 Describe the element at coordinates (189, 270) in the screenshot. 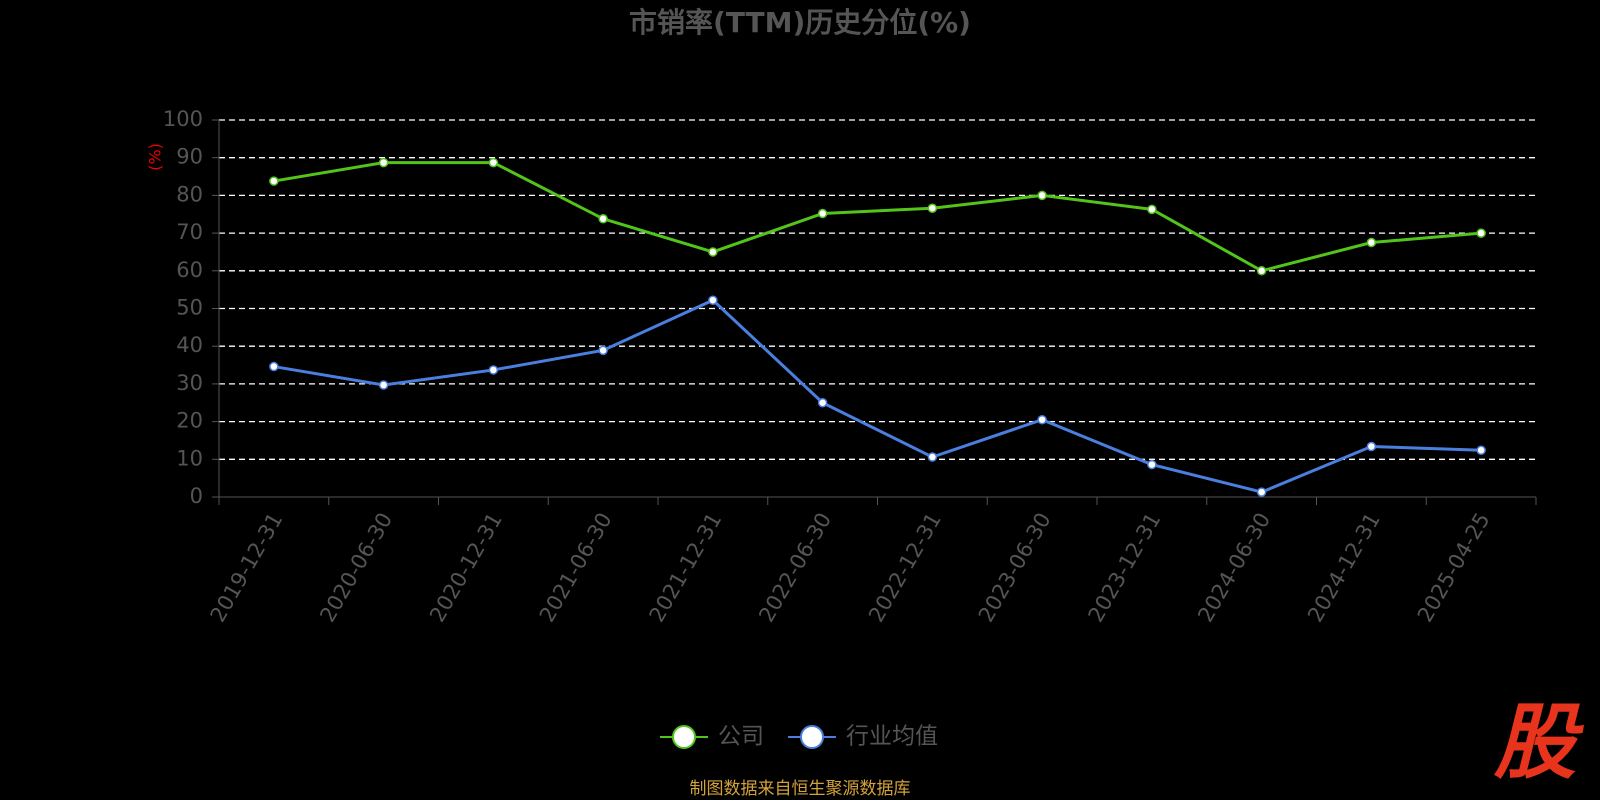

I see `y-tick-label: 60` at that location.